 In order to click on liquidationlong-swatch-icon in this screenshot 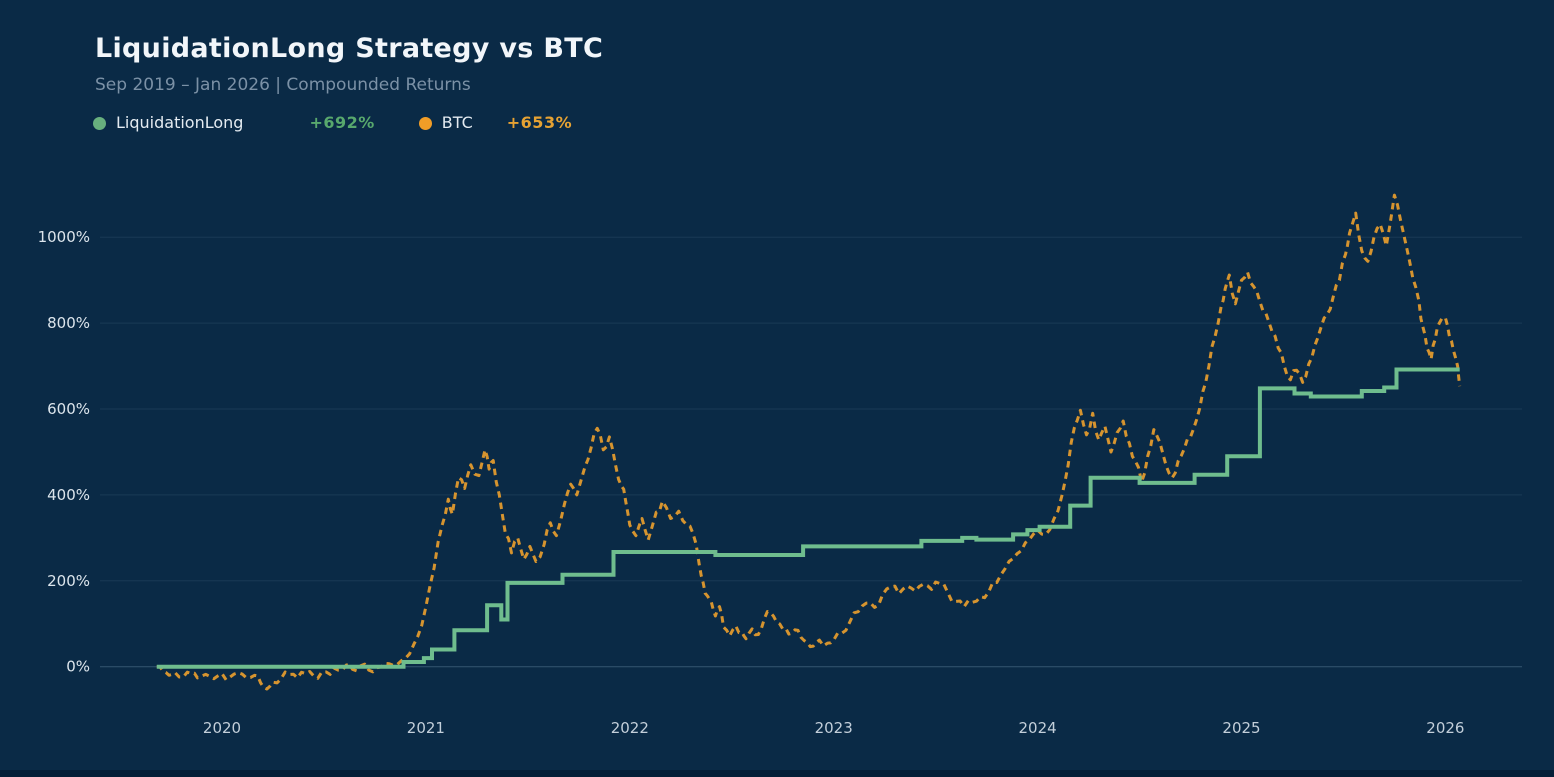, I will do `click(99, 123)`.